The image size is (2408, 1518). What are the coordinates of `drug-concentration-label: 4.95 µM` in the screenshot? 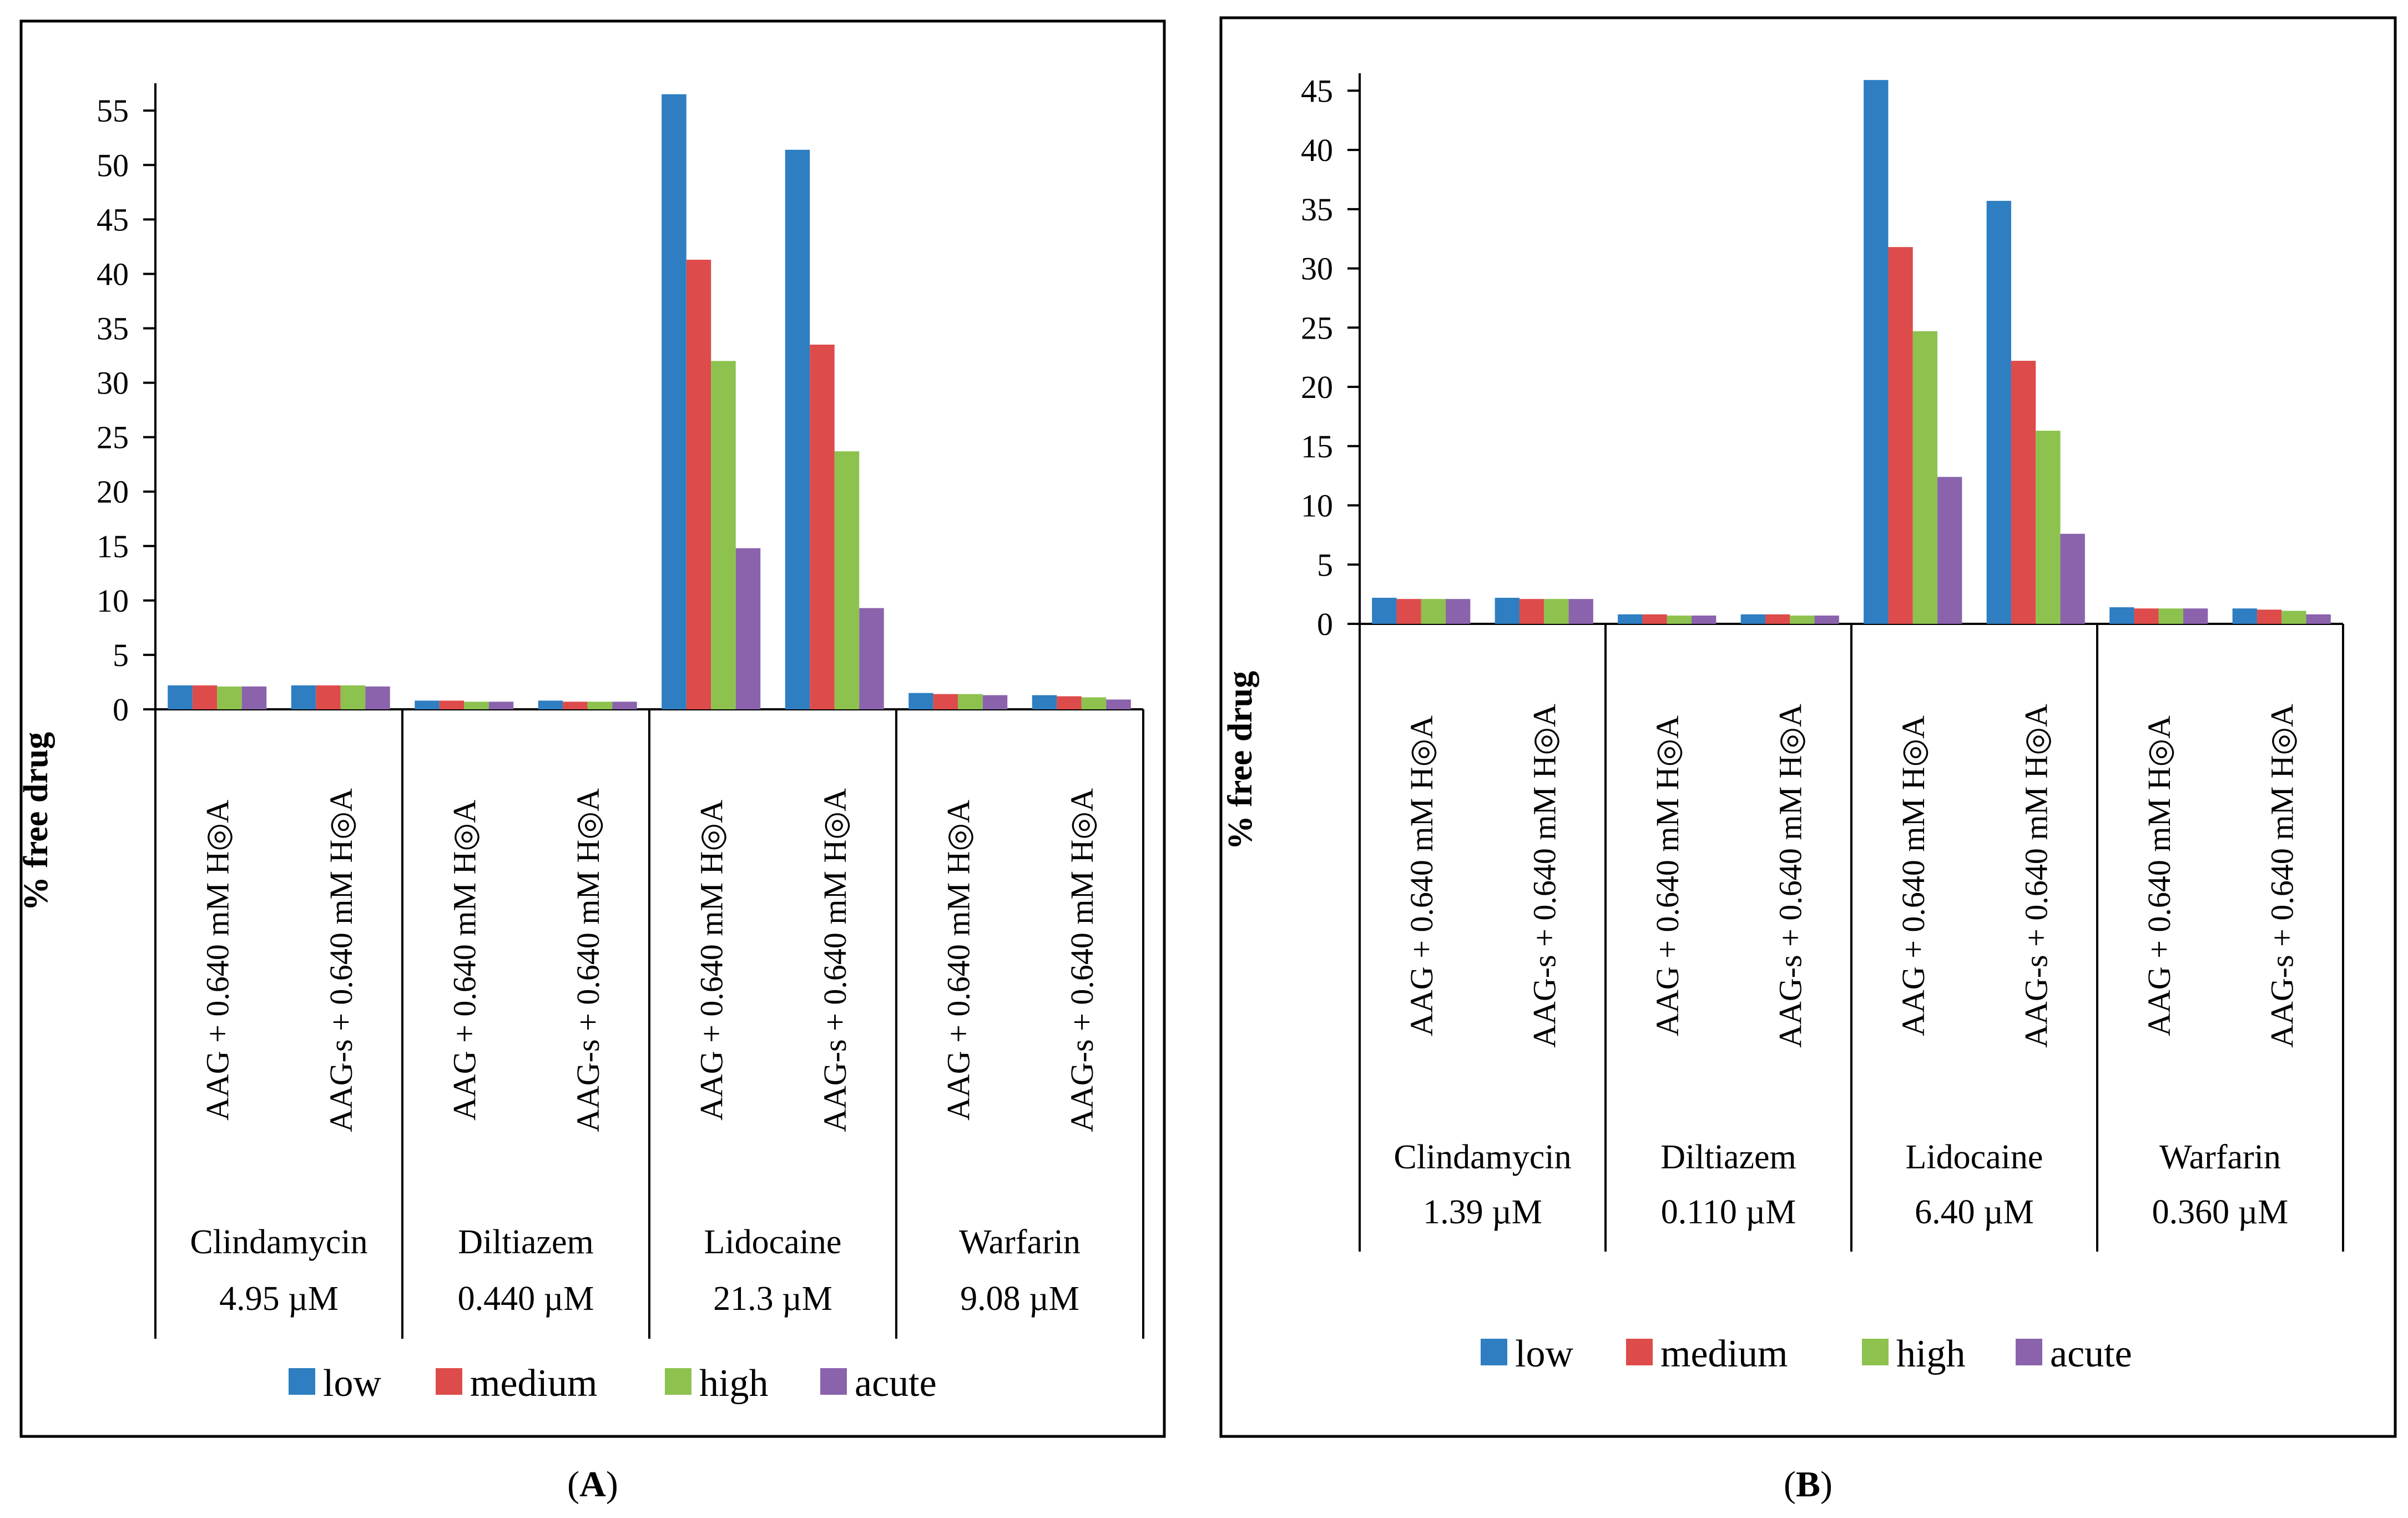 It's located at (279, 1299).